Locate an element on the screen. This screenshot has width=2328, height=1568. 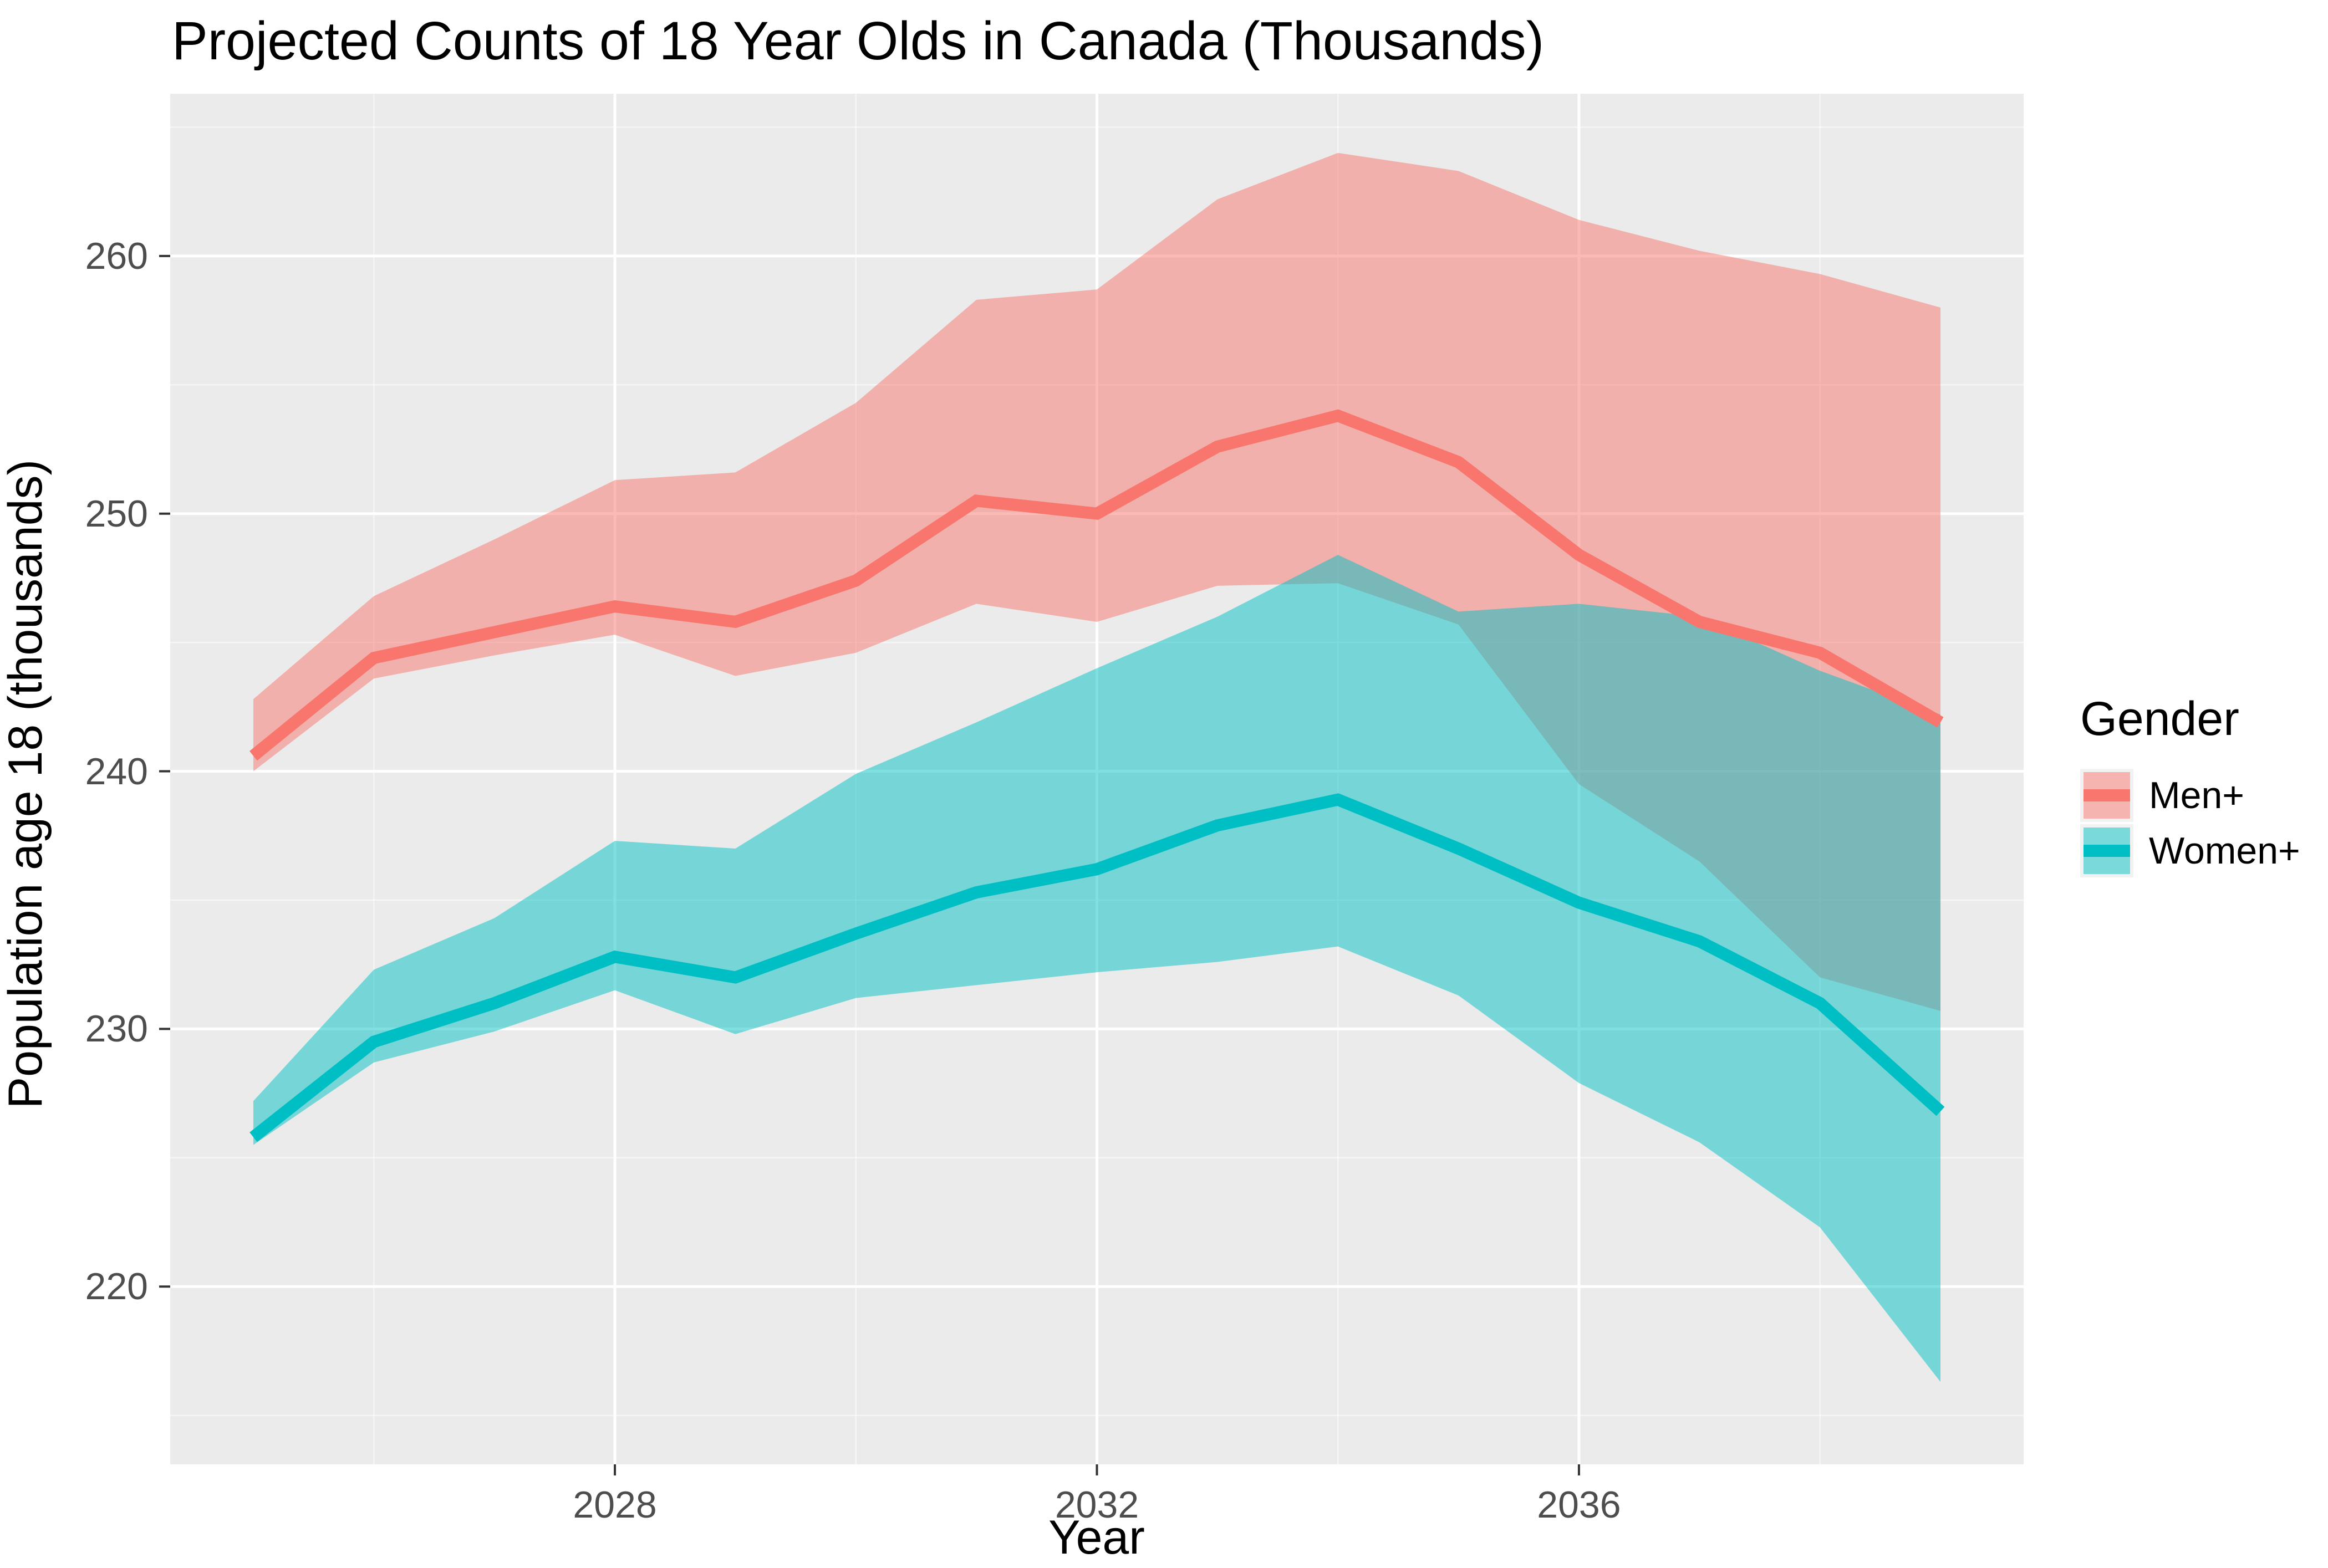
legend-item: Men+ is located at coordinates (2204, 796).